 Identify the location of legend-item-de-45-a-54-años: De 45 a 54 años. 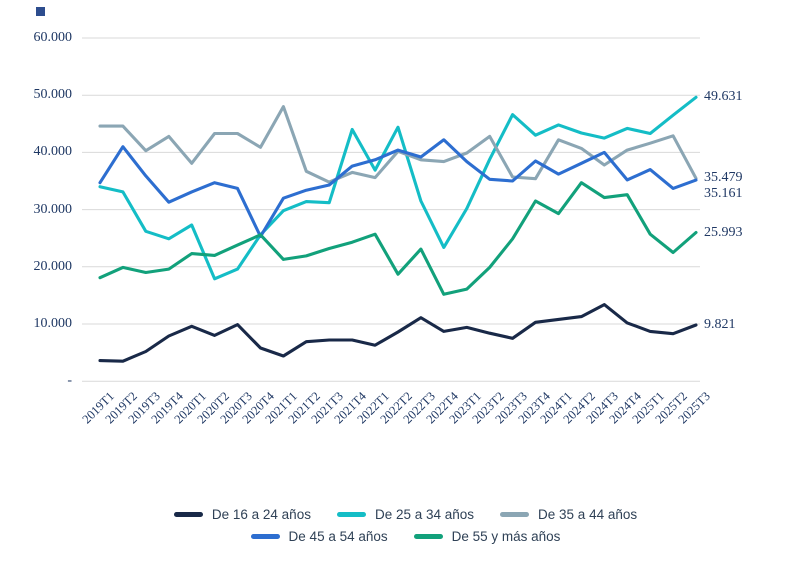
(319, 536).